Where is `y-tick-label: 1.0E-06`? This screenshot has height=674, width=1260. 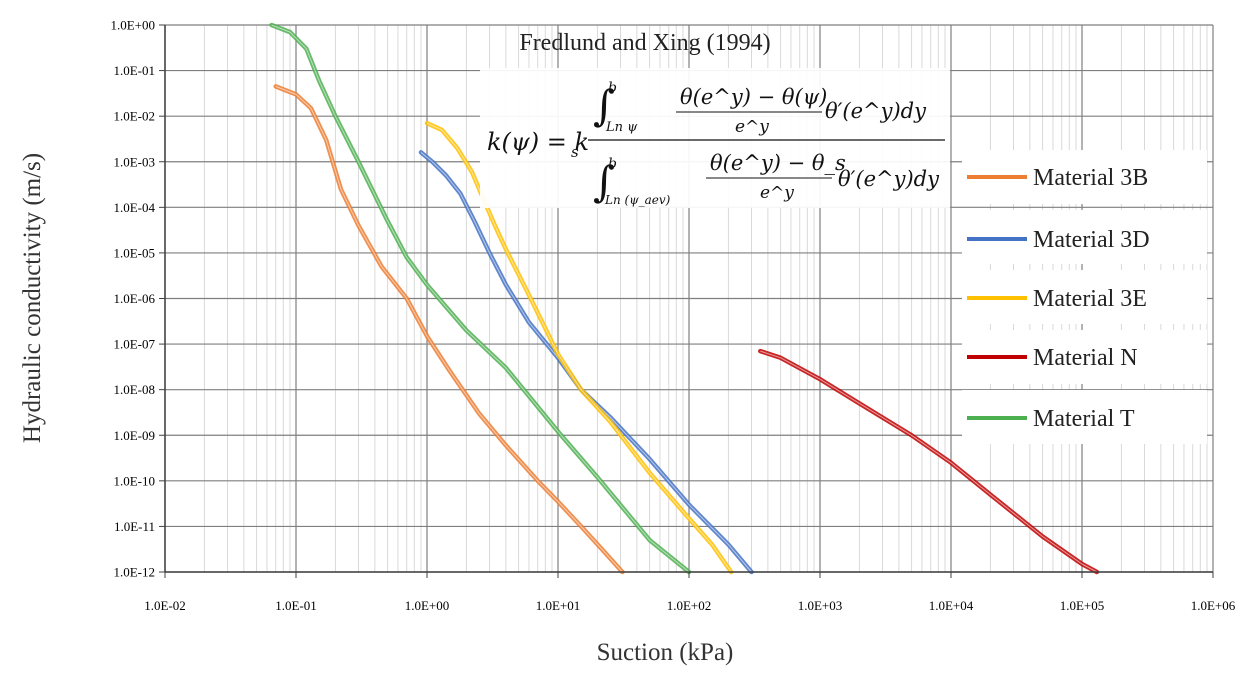
y-tick-label: 1.0E-06 is located at coordinates (134, 298).